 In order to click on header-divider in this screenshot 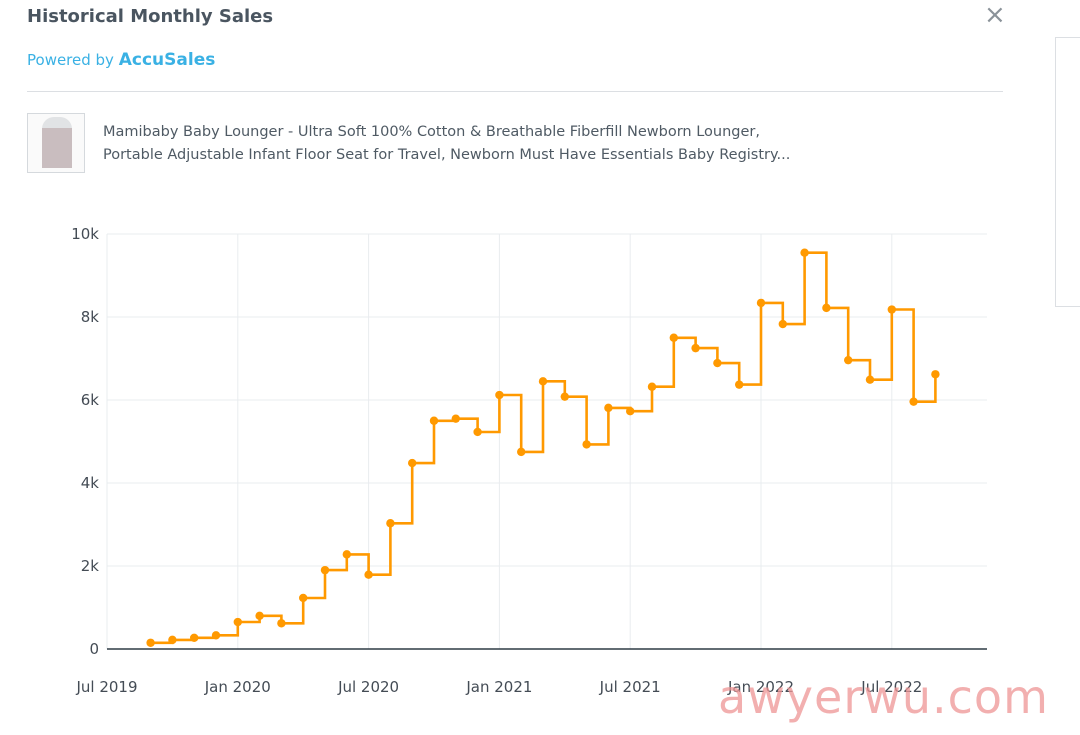, I will do `click(515, 91)`.